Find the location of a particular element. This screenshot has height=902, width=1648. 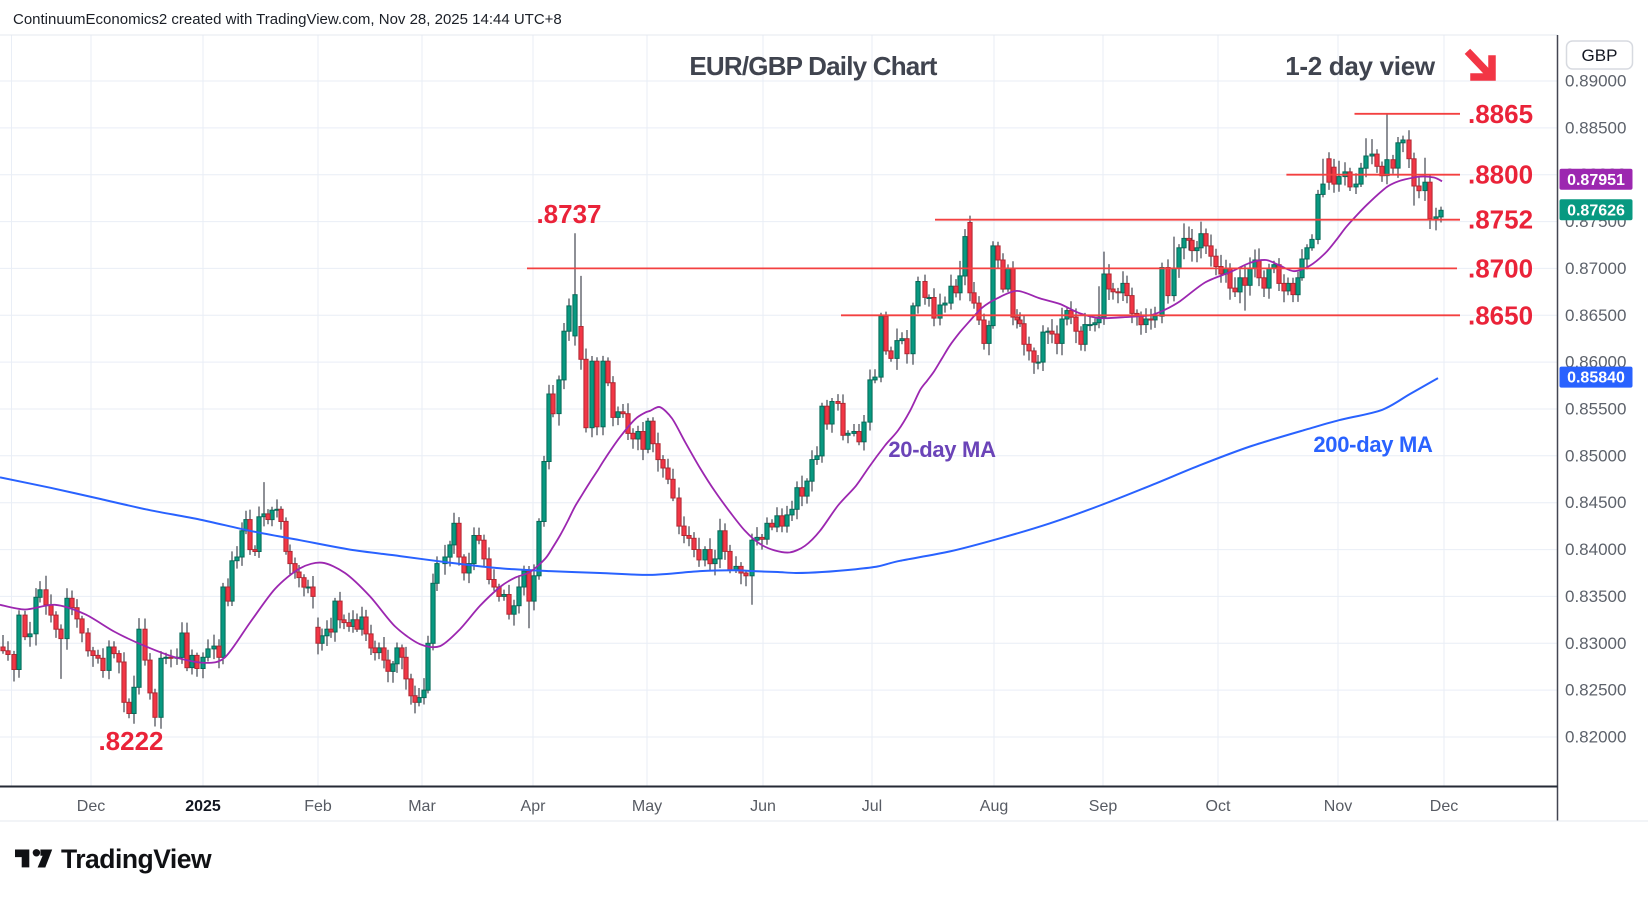

svg-text: Jun is located at coordinates (763, 806).